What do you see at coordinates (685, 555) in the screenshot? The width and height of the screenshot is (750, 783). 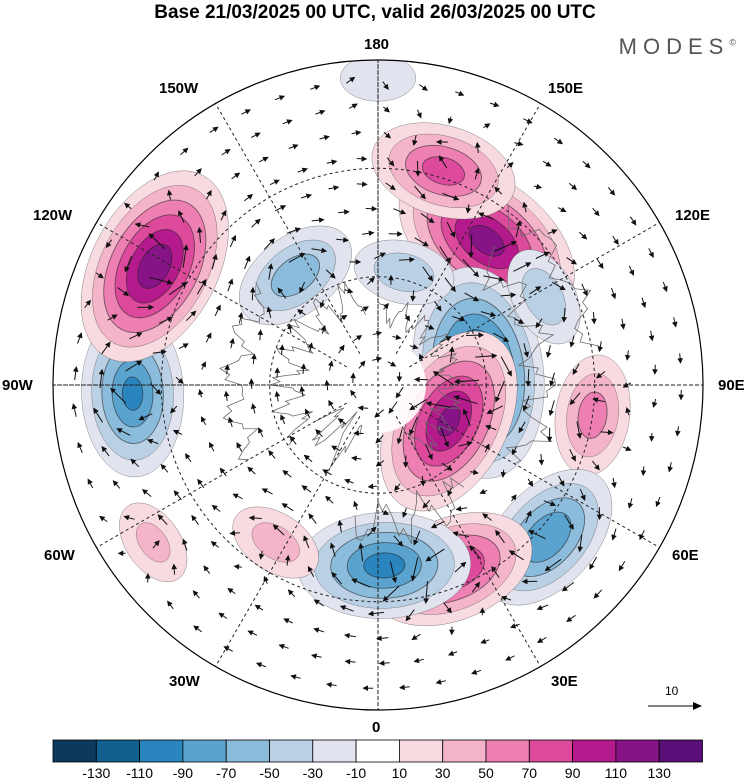 I see `lon-label-60e: 60E` at bounding box center [685, 555].